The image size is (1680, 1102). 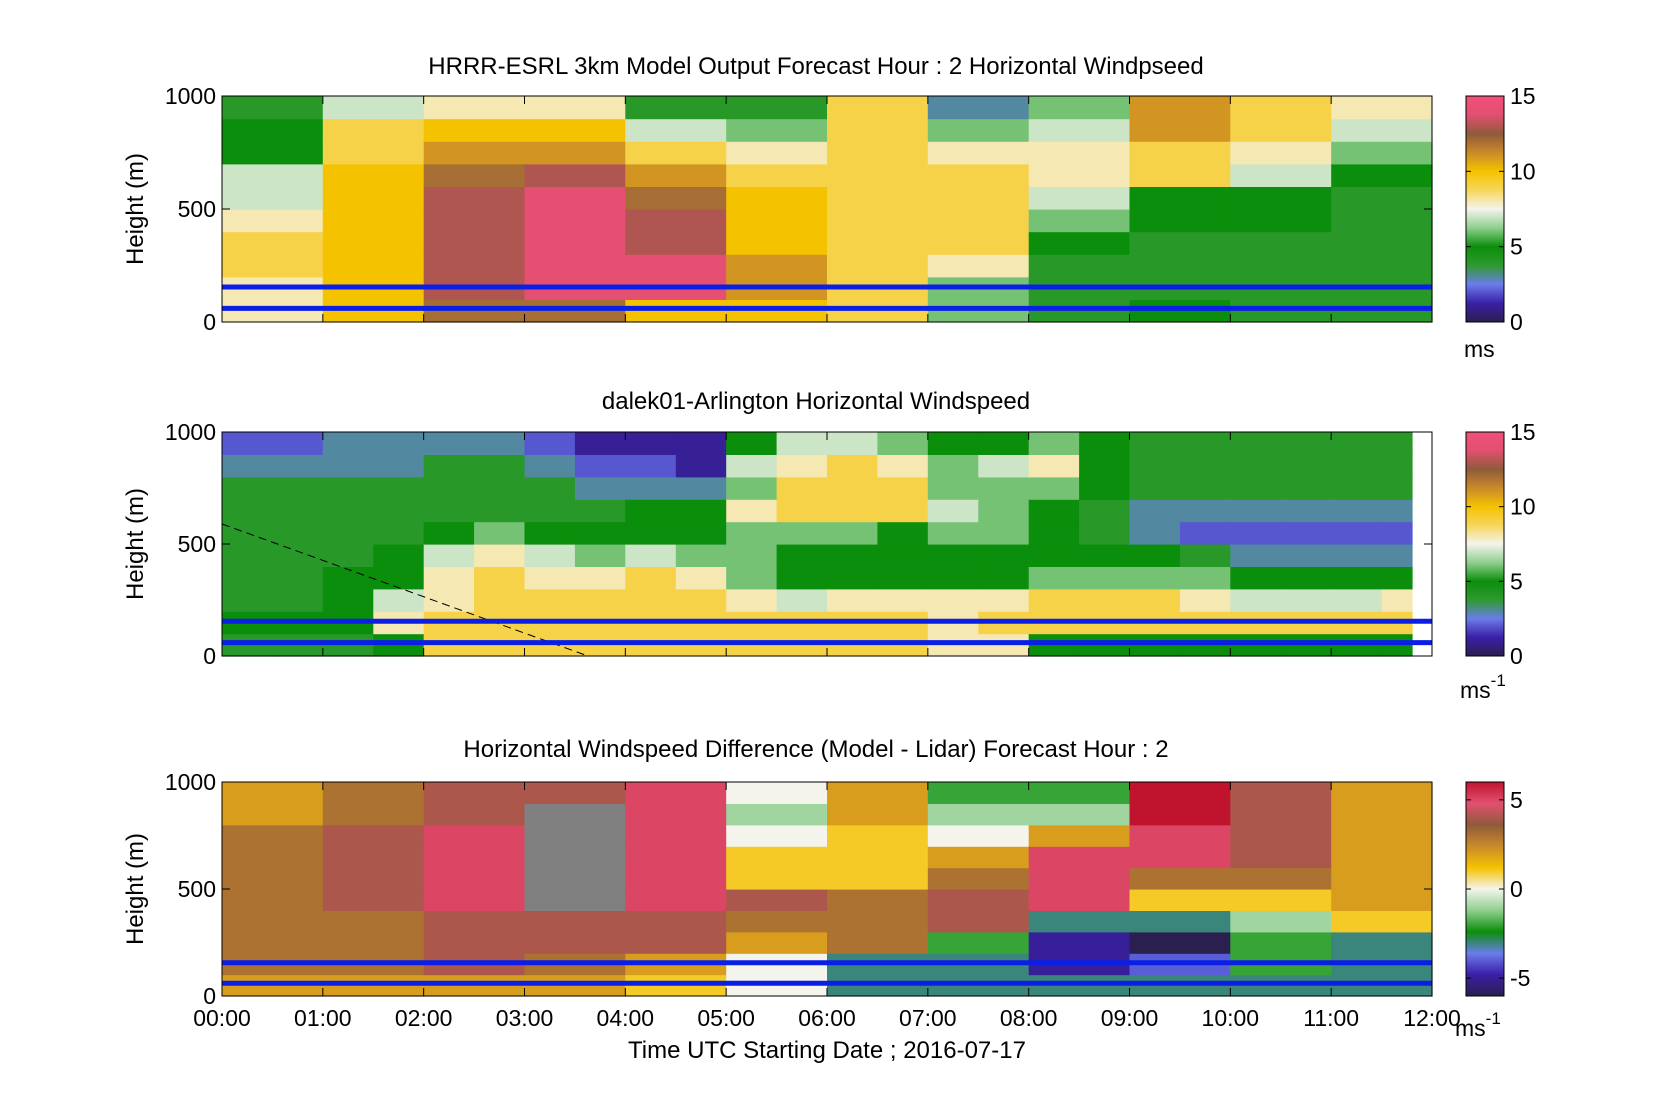 I want to click on panel1-colorbar, so click(x=1485, y=209).